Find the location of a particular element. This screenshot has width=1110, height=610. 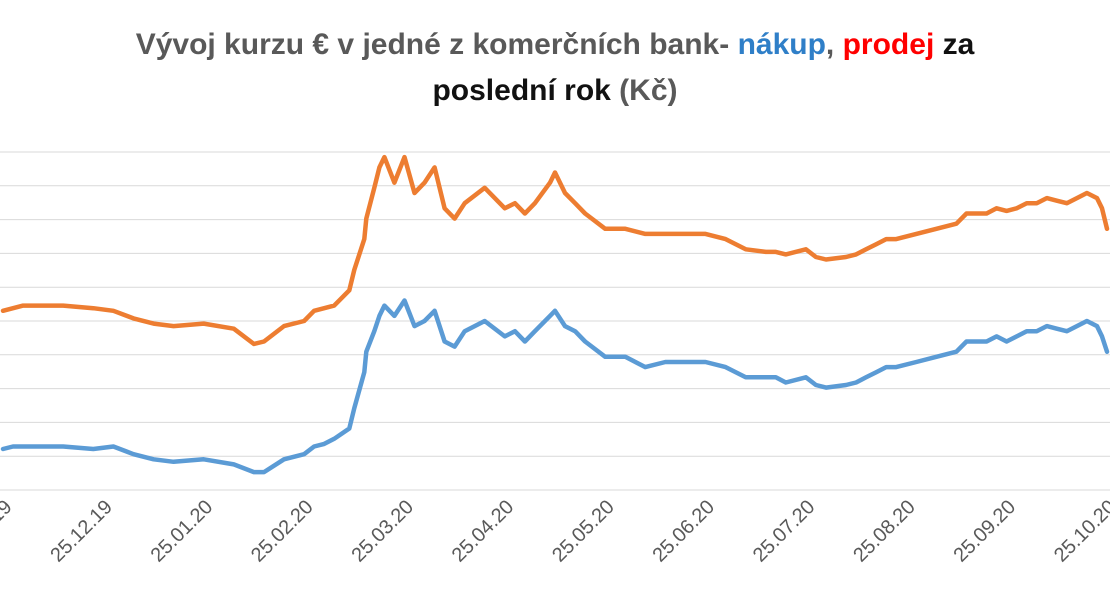

title-text-start: Vývoj kurzu € v jedné z komerčních bank- is located at coordinates (432, 44).